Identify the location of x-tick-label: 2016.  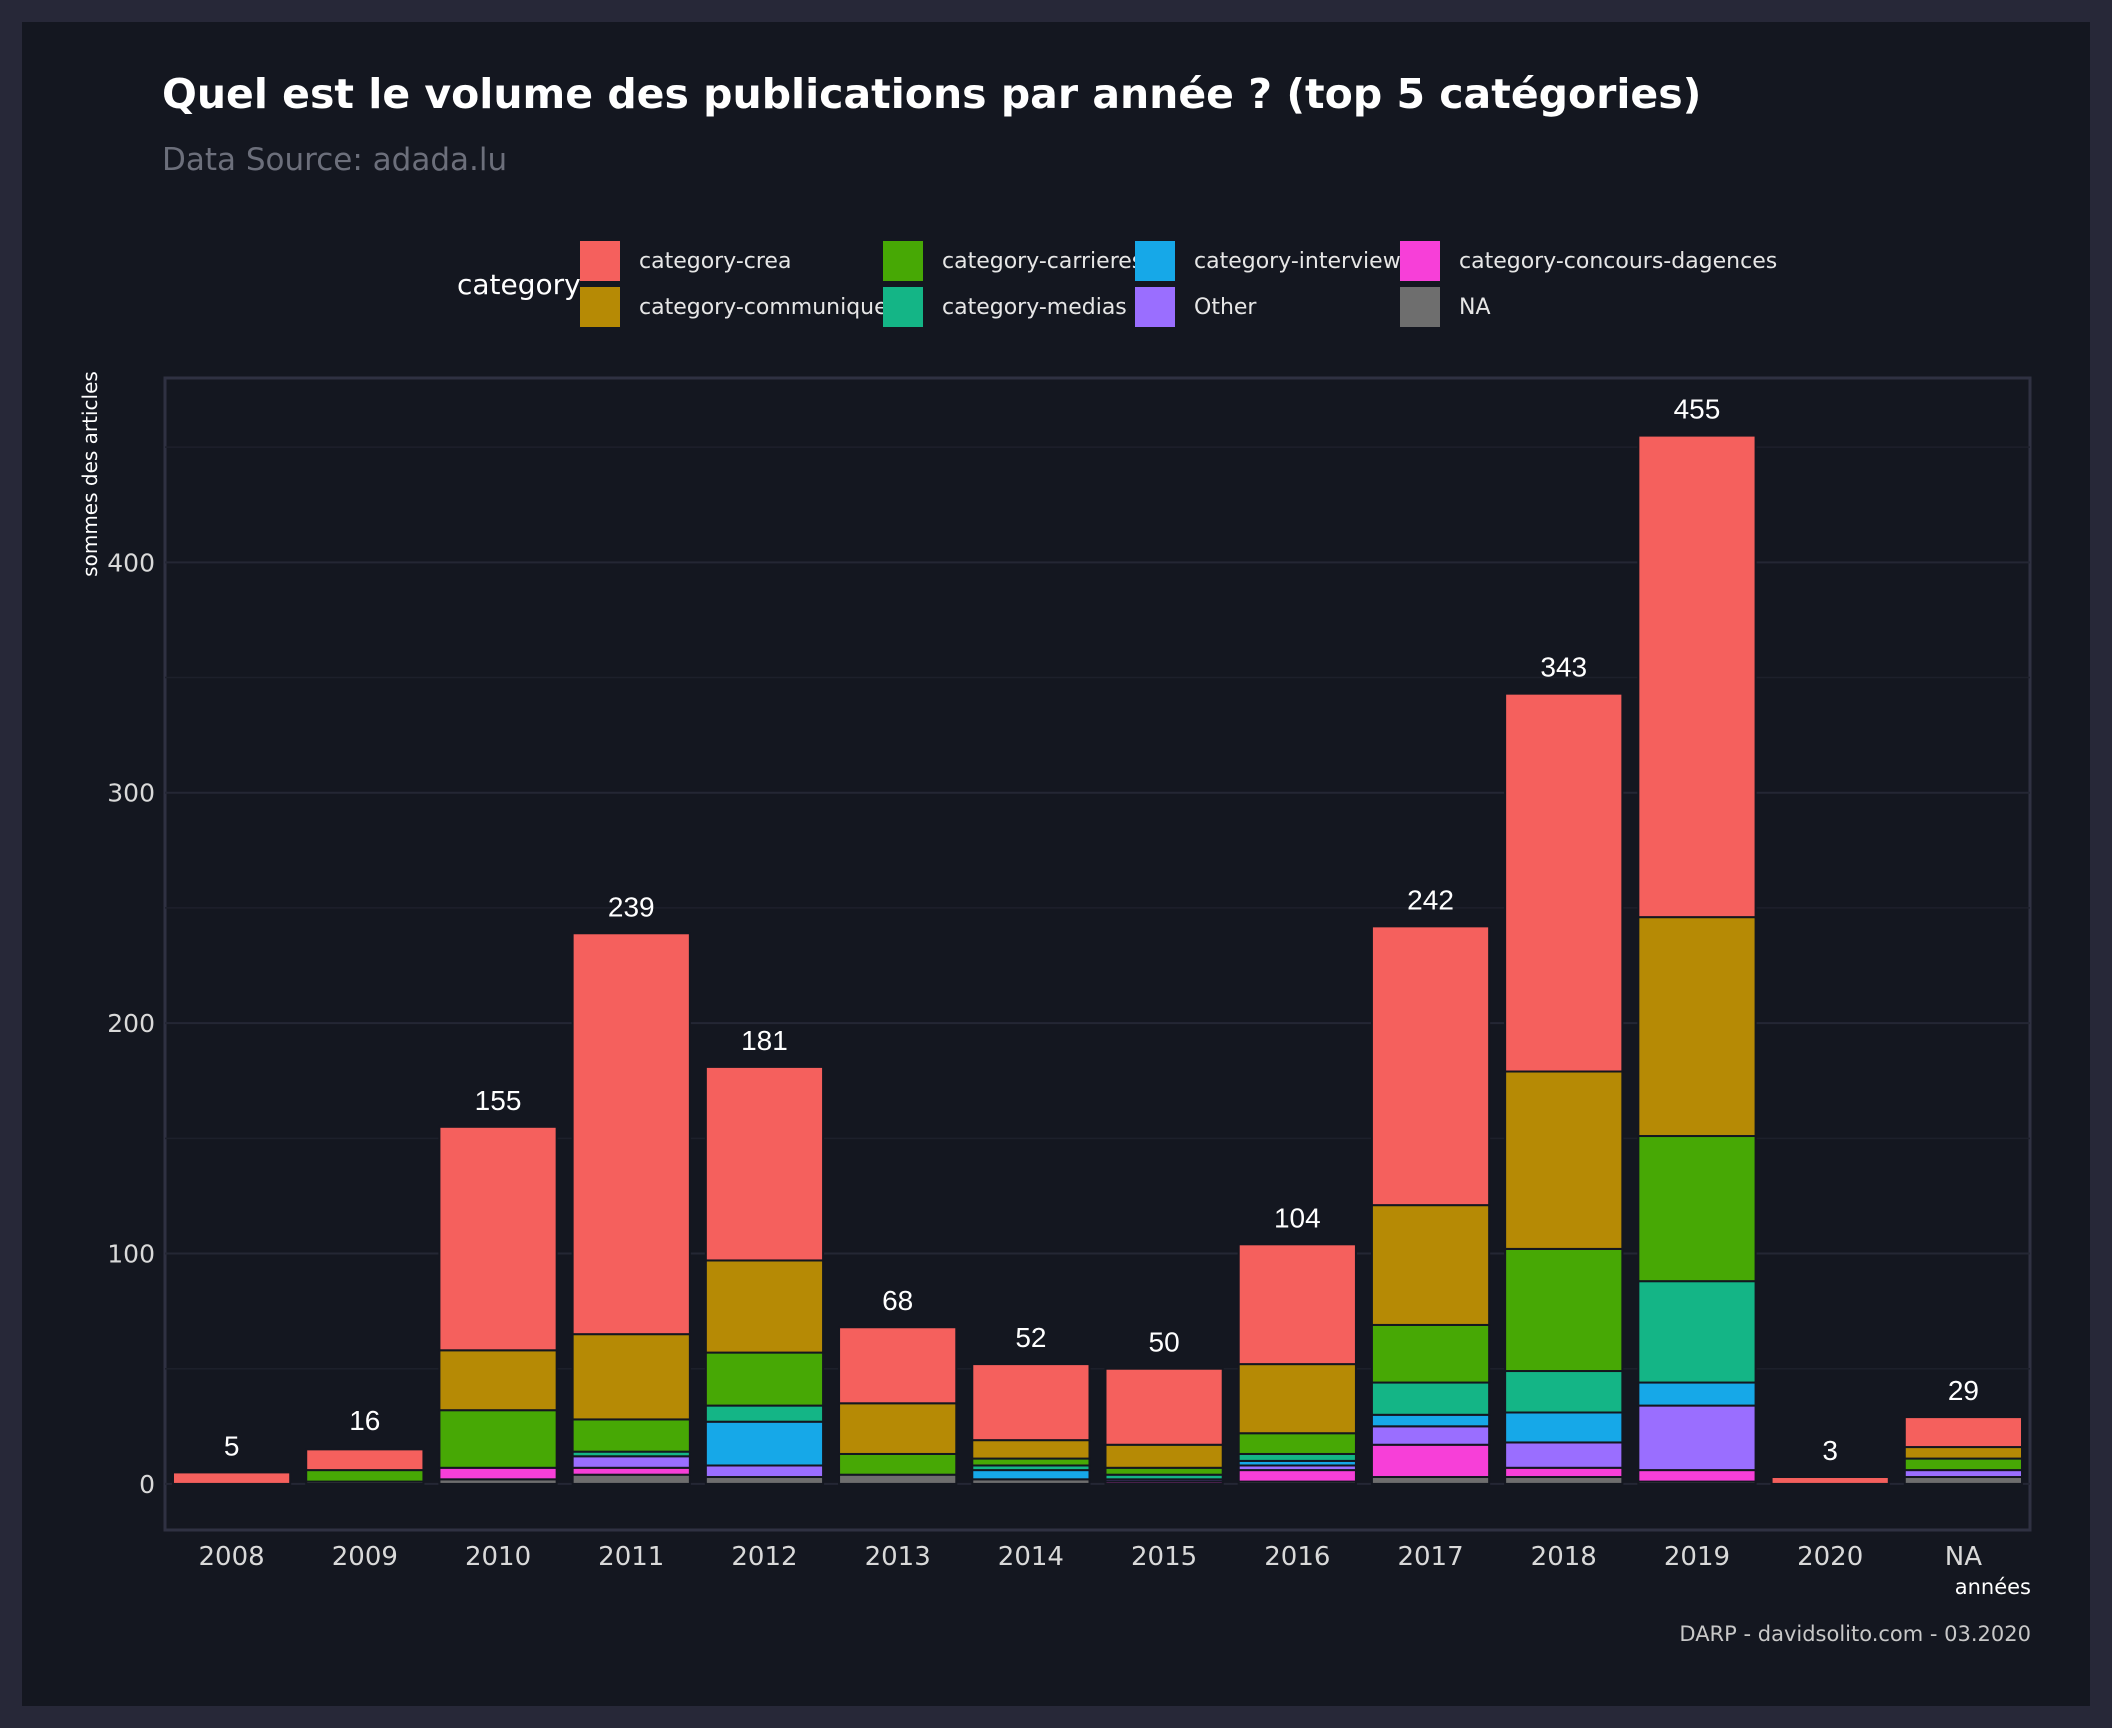
(1297, 1557).